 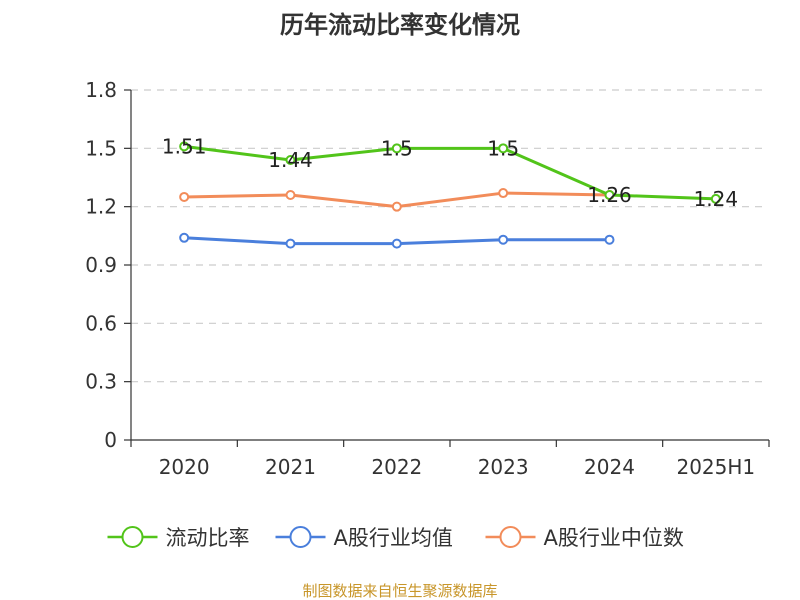 What do you see at coordinates (396, 467) in the screenshot?
I see `x-tick-label: 2022` at bounding box center [396, 467].